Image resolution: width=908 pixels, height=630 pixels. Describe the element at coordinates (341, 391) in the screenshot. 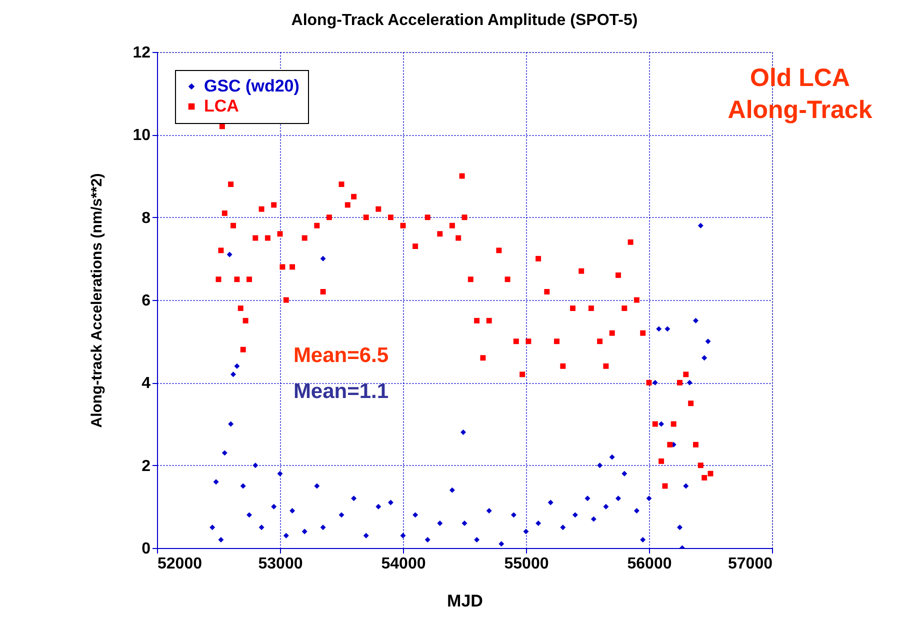

I see `annotation: Mean=1.1` at that location.